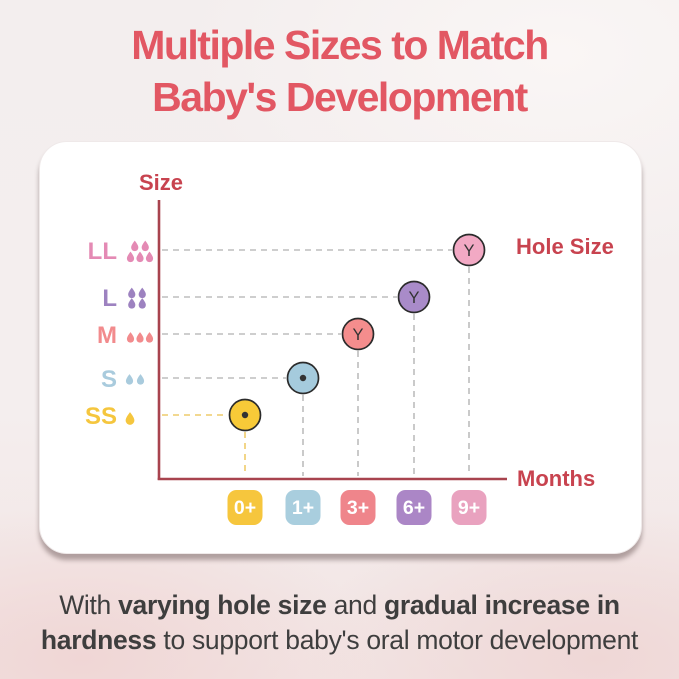  Describe the element at coordinates (109, 379) in the screenshot. I see `y-axis-label-S: S` at that location.